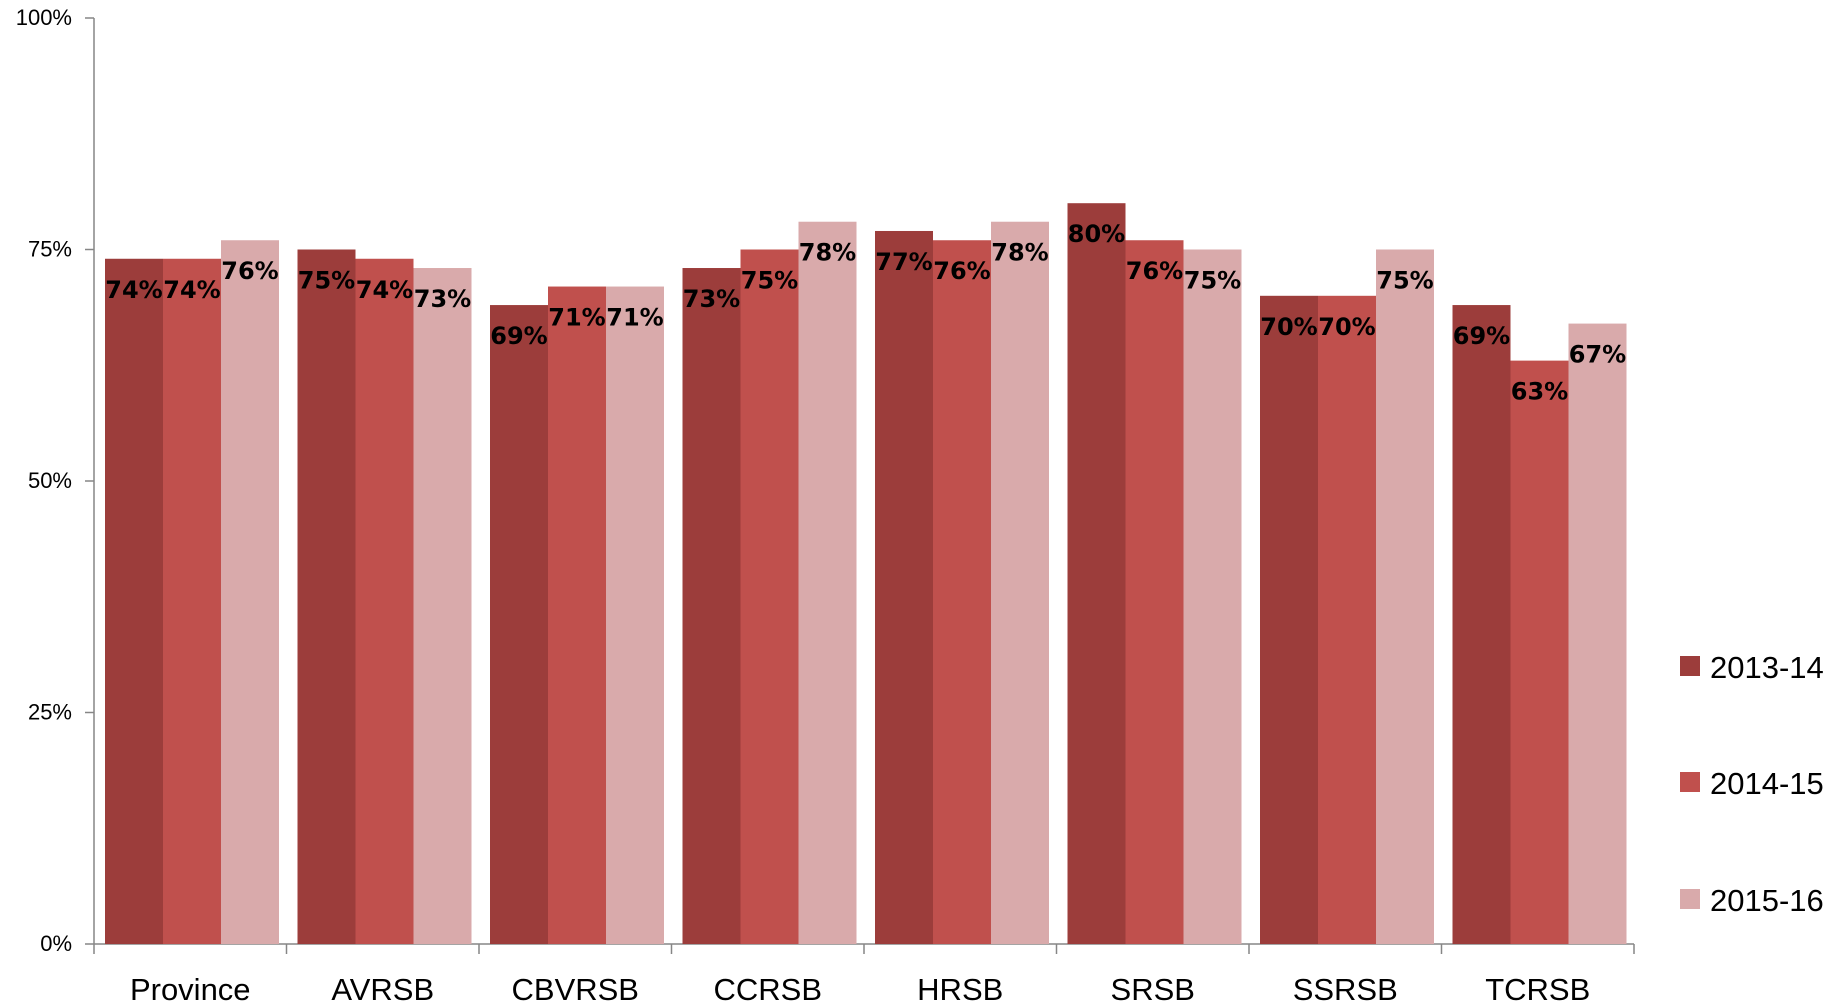 The image size is (1837, 1008). Describe the element at coordinates (1537, 989) in the screenshot. I see `x-tick-label: TCRSB` at that location.